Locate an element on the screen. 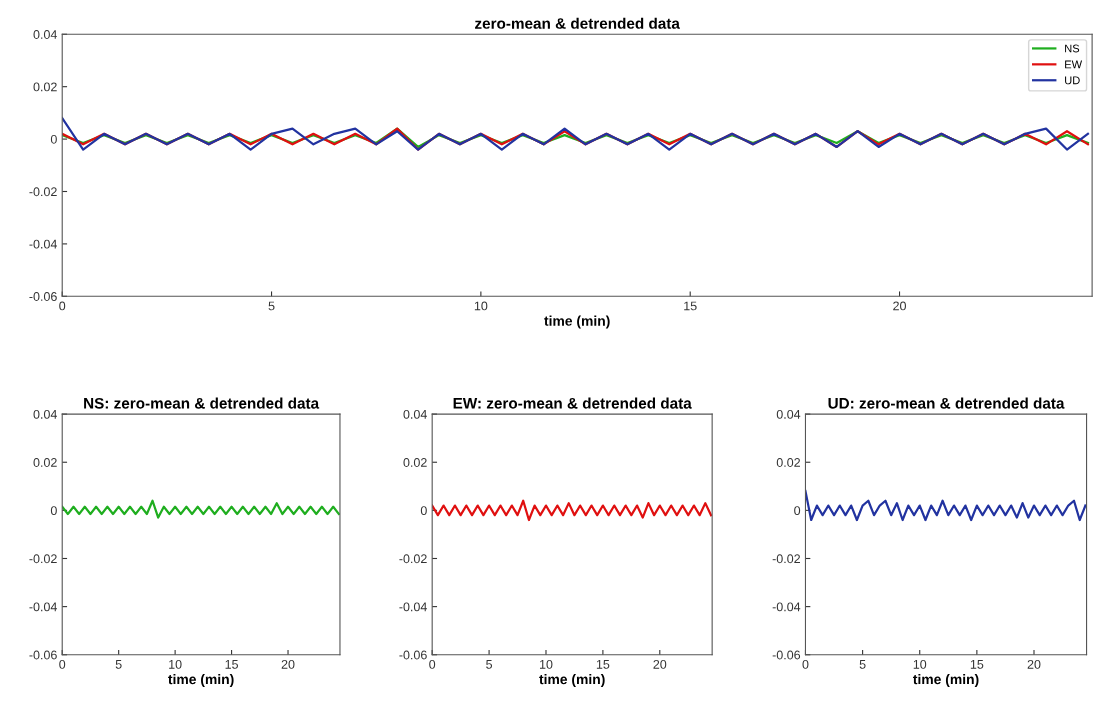 The height and width of the screenshot is (714, 1111). chart-title: EW: zero-mean & detrended data is located at coordinates (572, 403).